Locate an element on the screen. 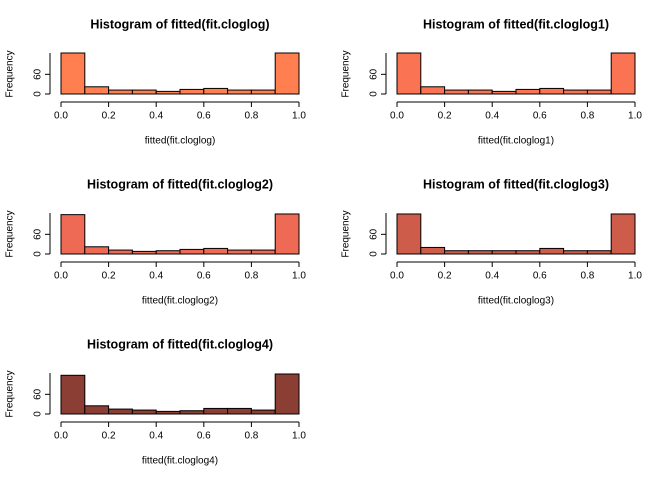 This screenshot has width=672, height=480. chart-title: Histogram of fitted(fit.cloglog1) is located at coordinates (516, 24).